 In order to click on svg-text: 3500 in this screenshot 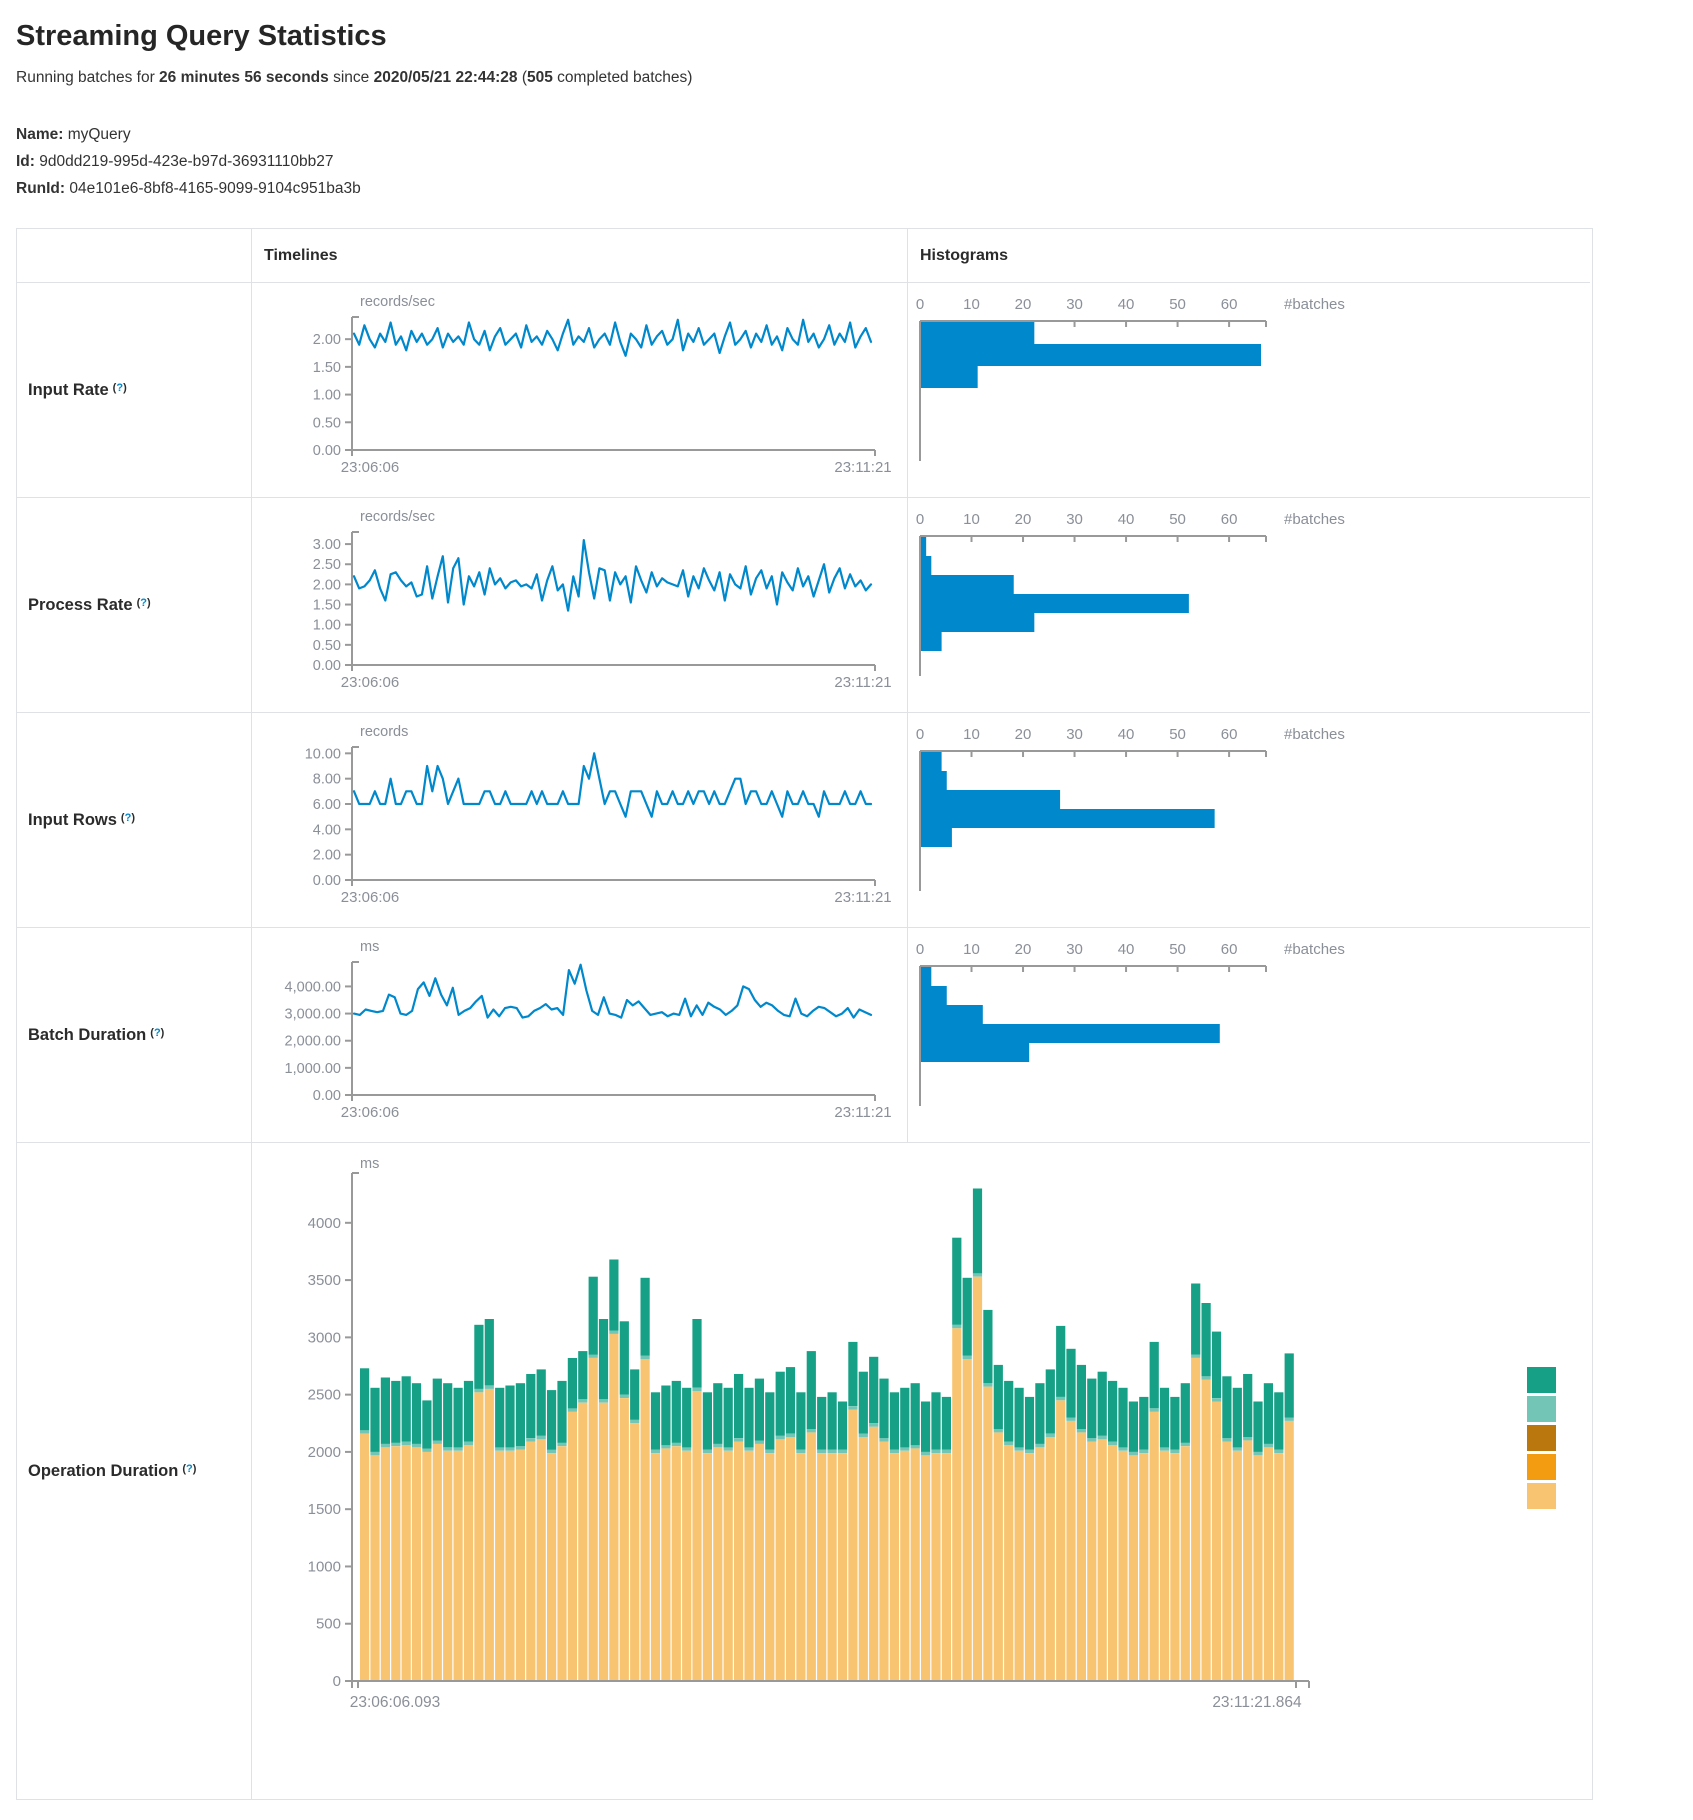, I will do `click(324, 1280)`.